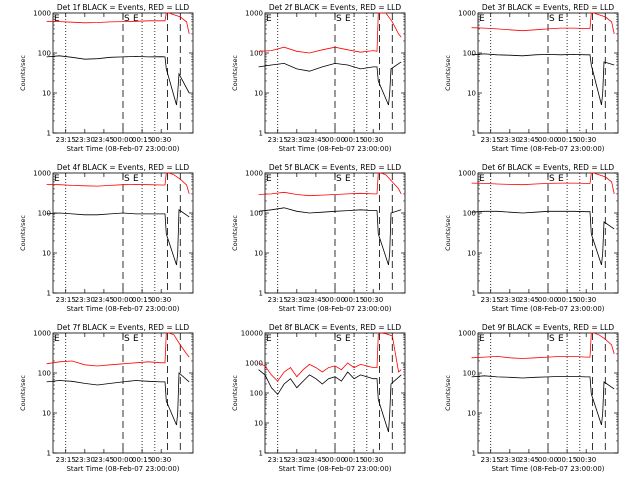  I want to click on panel-title: Det 4f BLACK = Events, RED = LLD, so click(123, 167).